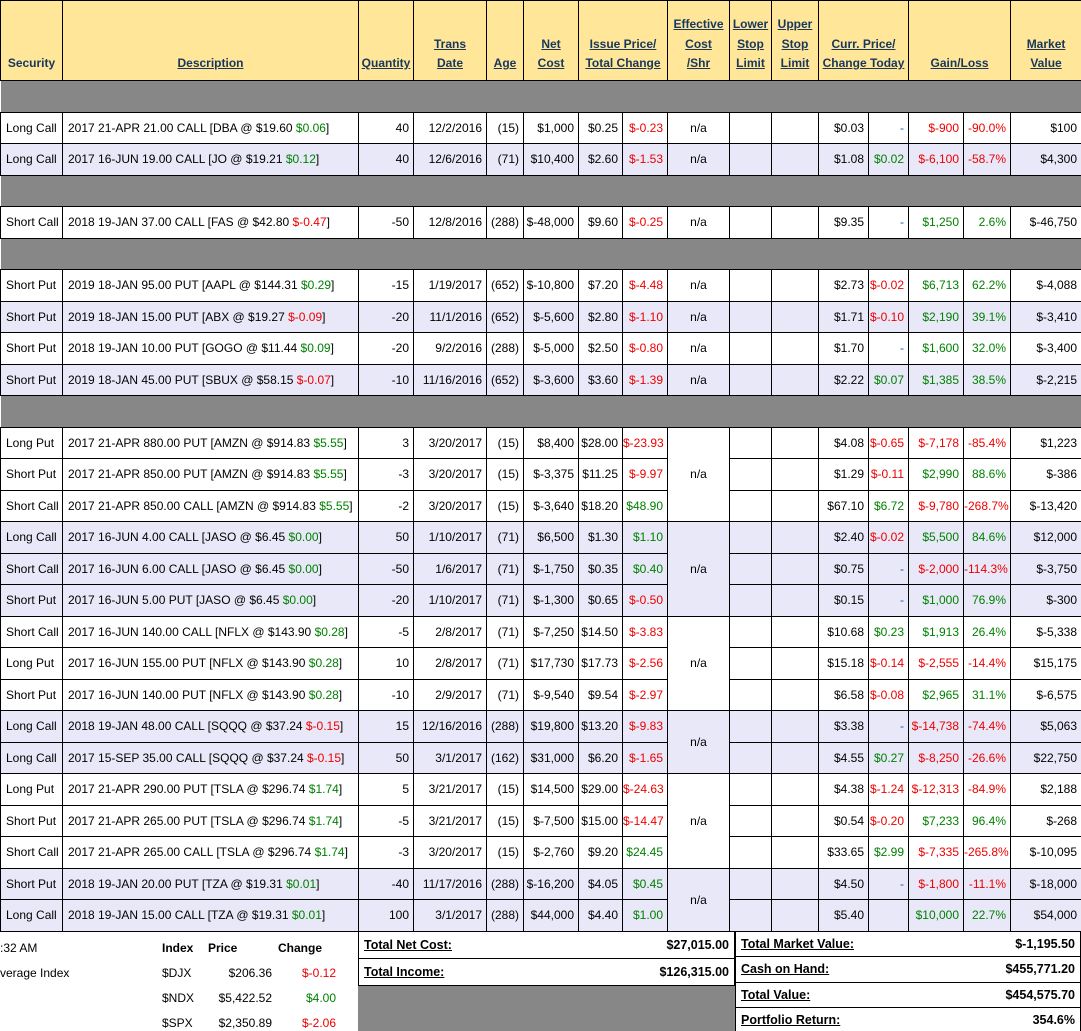 Image resolution: width=1081 pixels, height=1031 pixels. I want to click on col-header-effective-cost-shr: Effective Cost /Shr, so click(698, 40).